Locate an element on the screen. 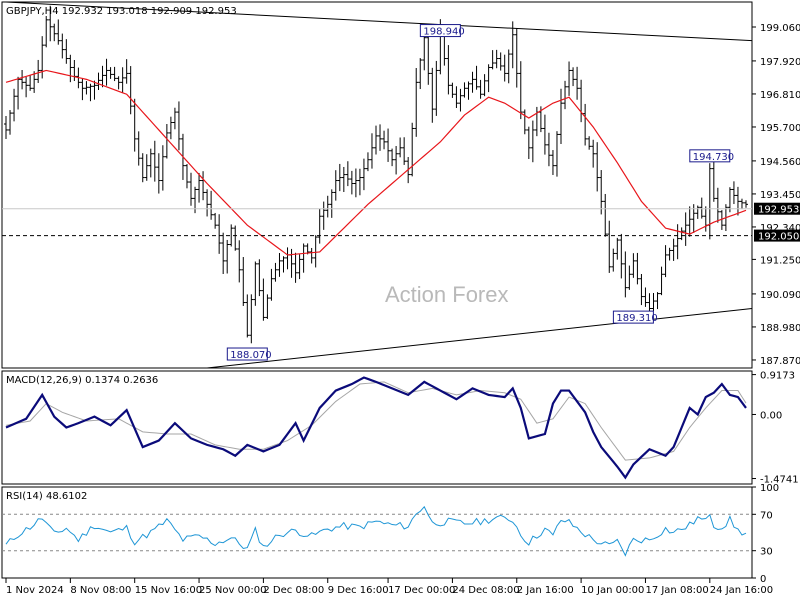 The height and width of the screenshot is (600, 800). price-ytick-label: 196.810 is located at coordinates (780, 95).